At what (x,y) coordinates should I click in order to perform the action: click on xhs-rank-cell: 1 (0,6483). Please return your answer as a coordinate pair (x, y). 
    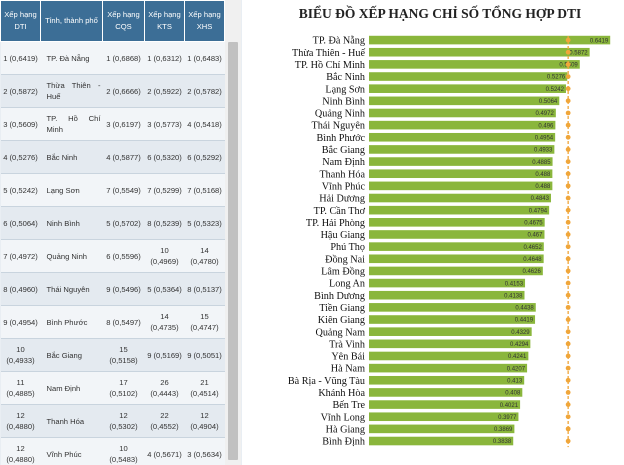
    Looking at the image, I should click on (204, 58).